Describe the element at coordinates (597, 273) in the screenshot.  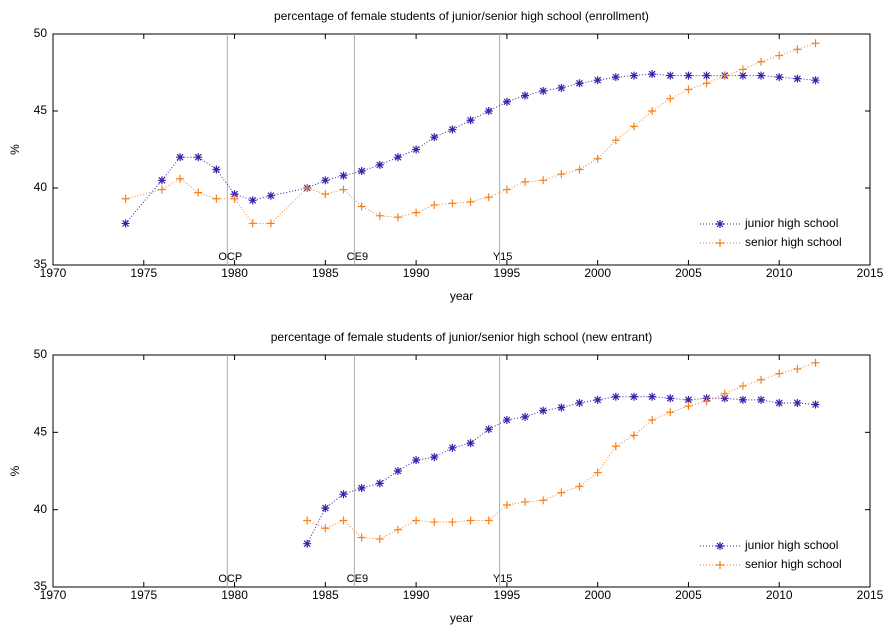
I see `x-tick-label: 2000` at that location.